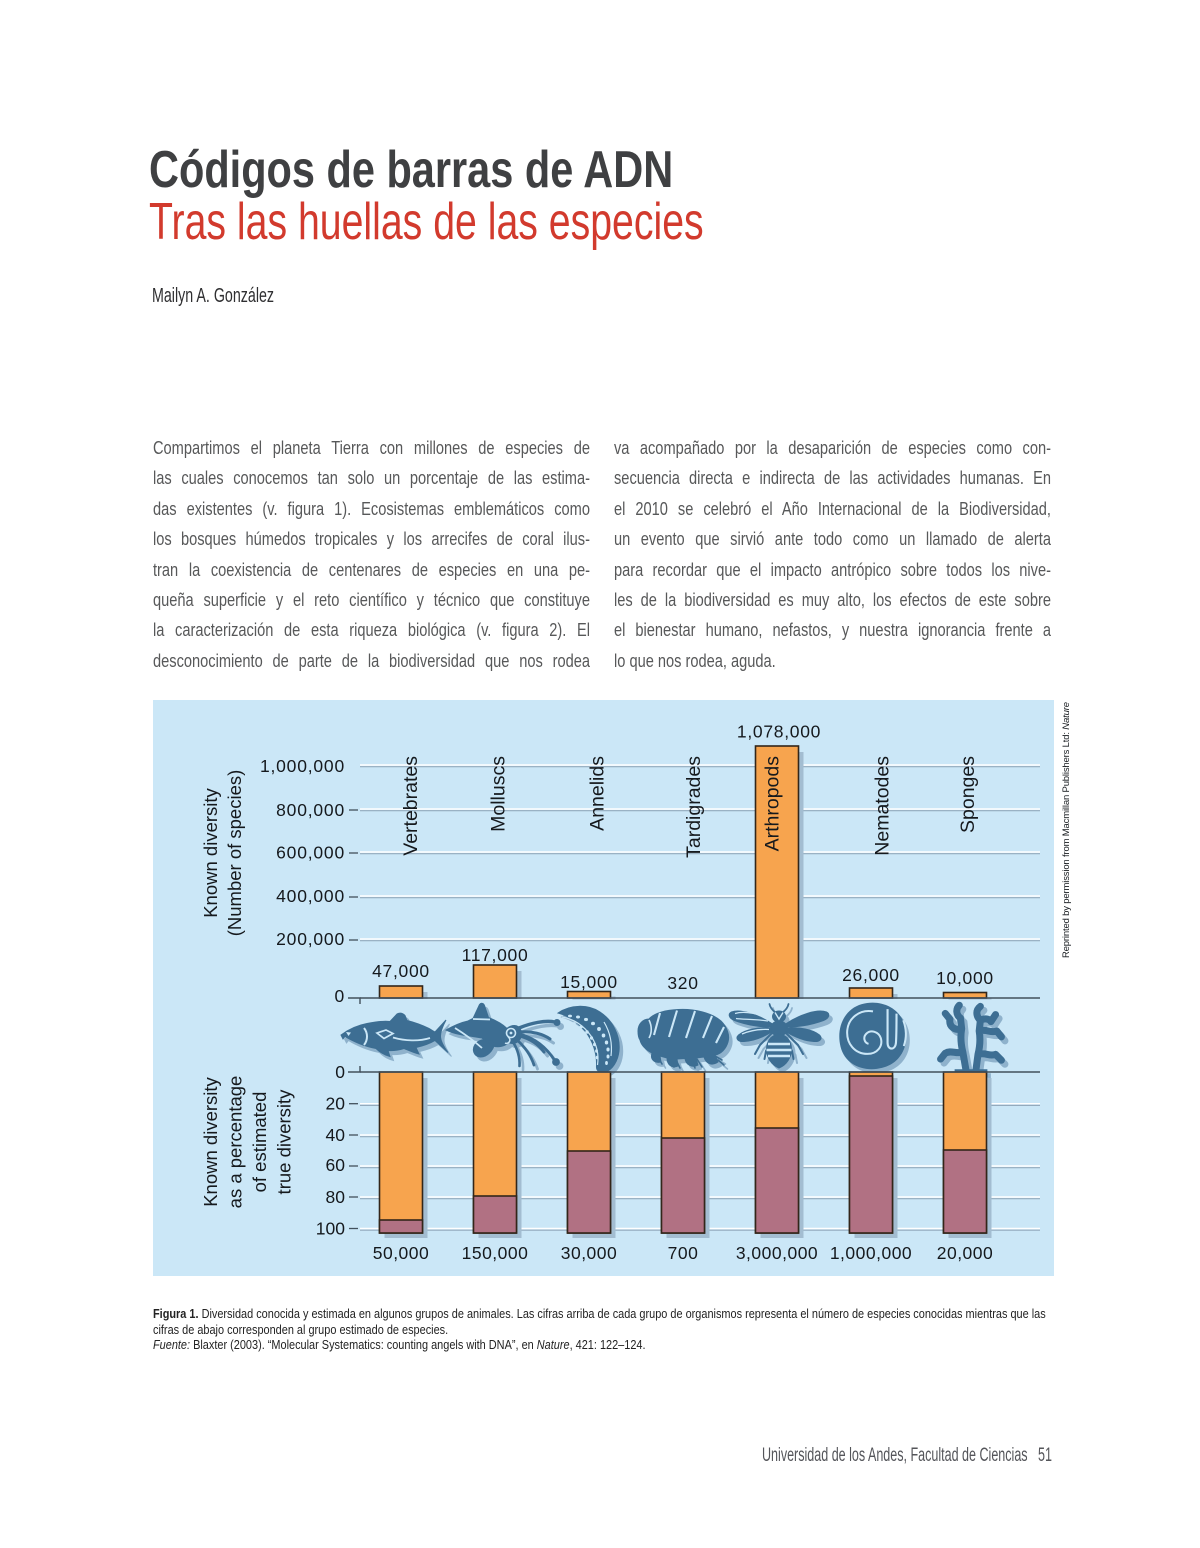  Describe the element at coordinates (965, 1253) in the screenshot. I see `svg-text: 20,000` at that location.